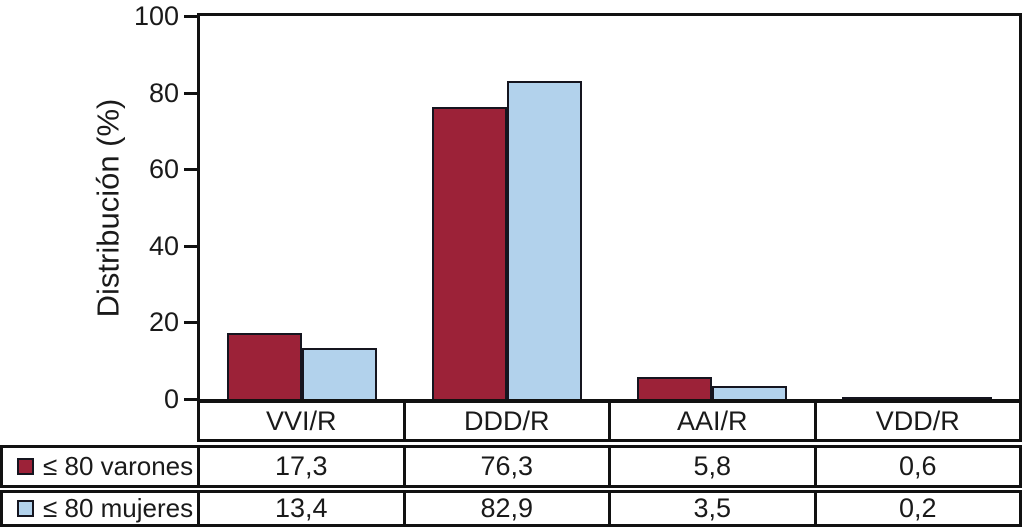 This screenshot has width=1024, height=527. I want to click on bar-series1-DDD/R, so click(469, 253).